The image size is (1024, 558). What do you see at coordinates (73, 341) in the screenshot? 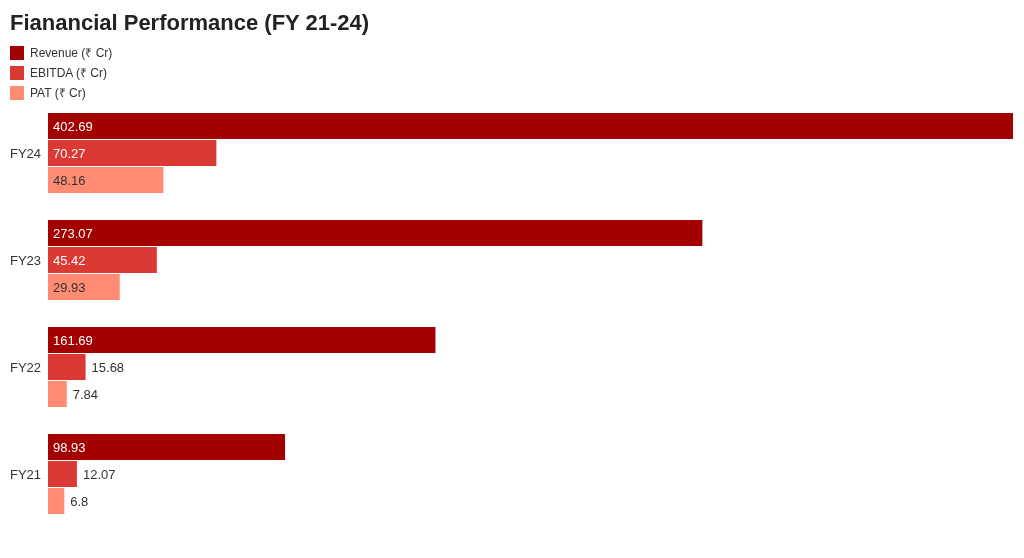
I see `data-label: 161.69` at bounding box center [73, 341].